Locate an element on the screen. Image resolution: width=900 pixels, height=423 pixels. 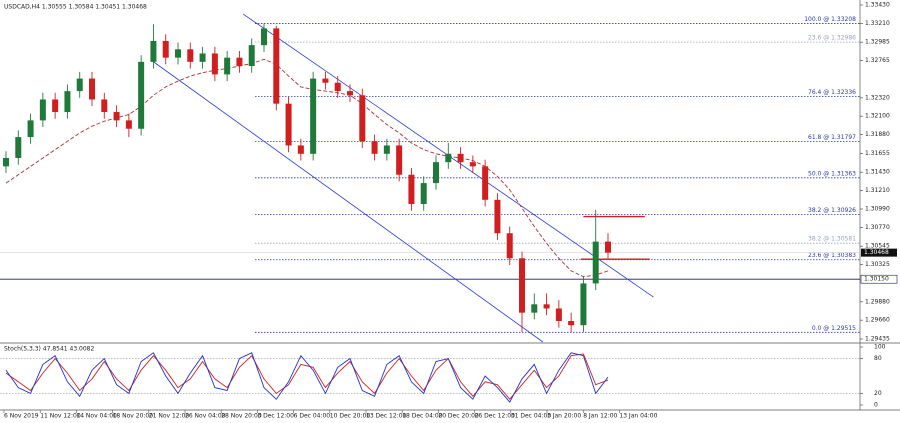
x-tick-label: 20 Dec 20:00 is located at coordinates (458, 416).